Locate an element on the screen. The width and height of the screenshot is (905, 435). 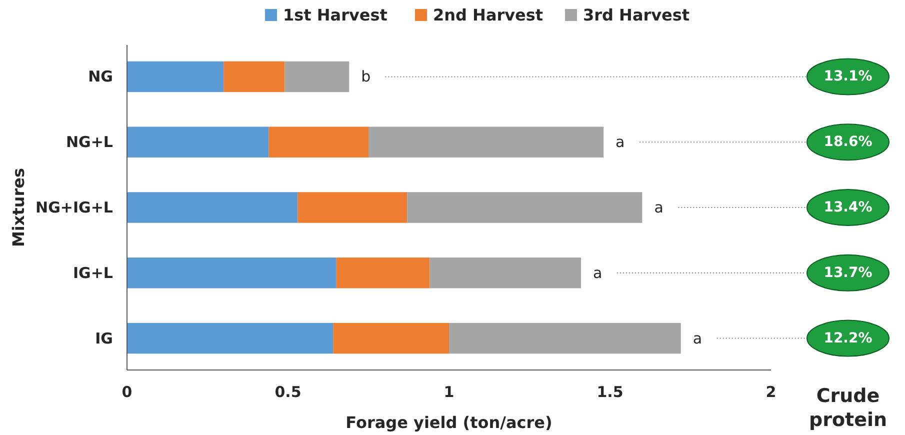
text: 13.7% is located at coordinates (848, 272).